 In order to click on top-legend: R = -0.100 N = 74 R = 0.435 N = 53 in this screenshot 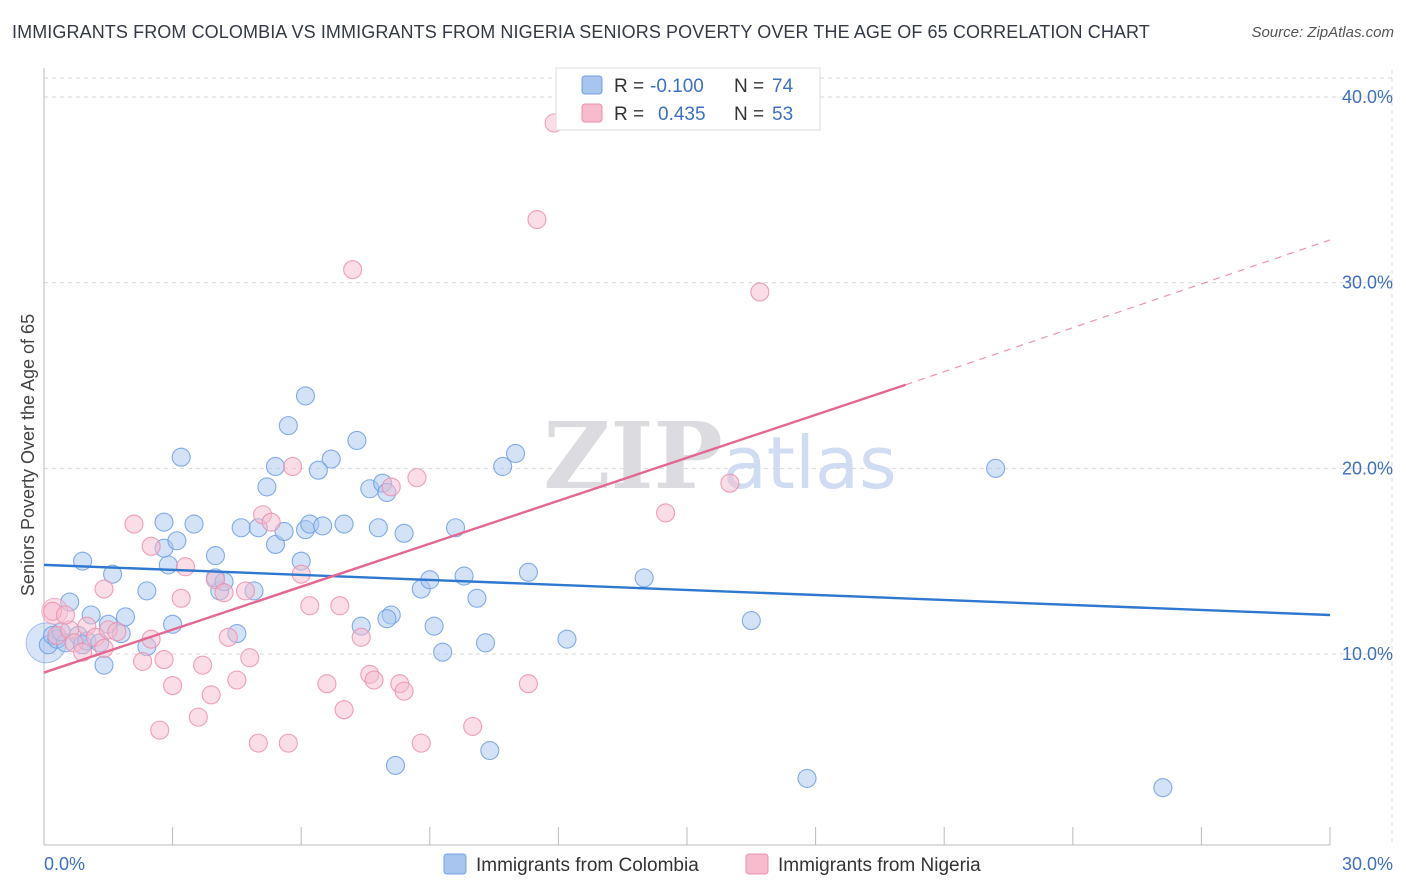, I will do `click(688, 99)`.